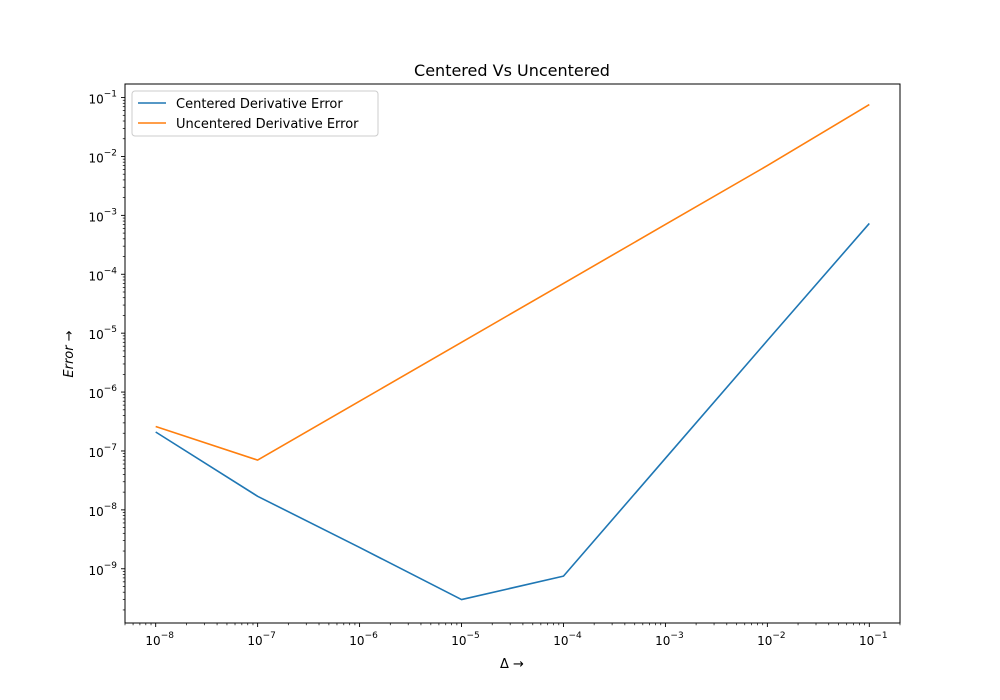 The image size is (1000, 700). I want to click on y-tick-label: 10⁻¹, so click(102, 98).